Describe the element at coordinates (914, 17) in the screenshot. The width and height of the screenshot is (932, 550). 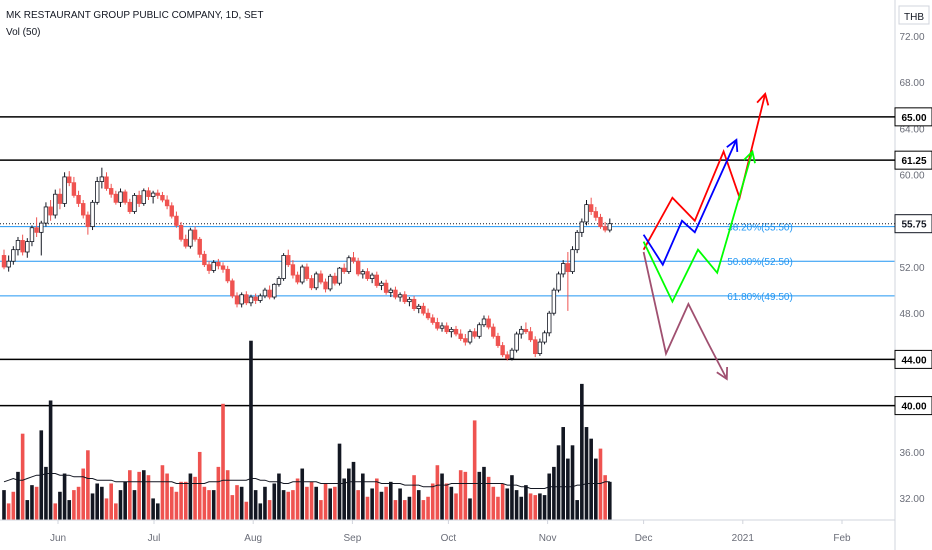
I see `currency-label: THB` at that location.